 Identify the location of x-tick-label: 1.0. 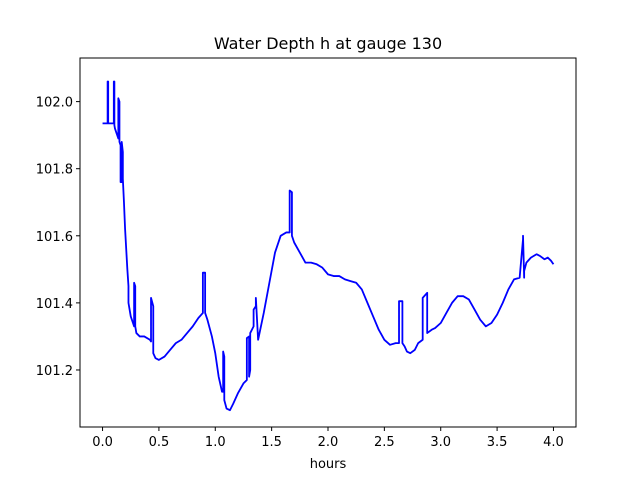
(215, 442).